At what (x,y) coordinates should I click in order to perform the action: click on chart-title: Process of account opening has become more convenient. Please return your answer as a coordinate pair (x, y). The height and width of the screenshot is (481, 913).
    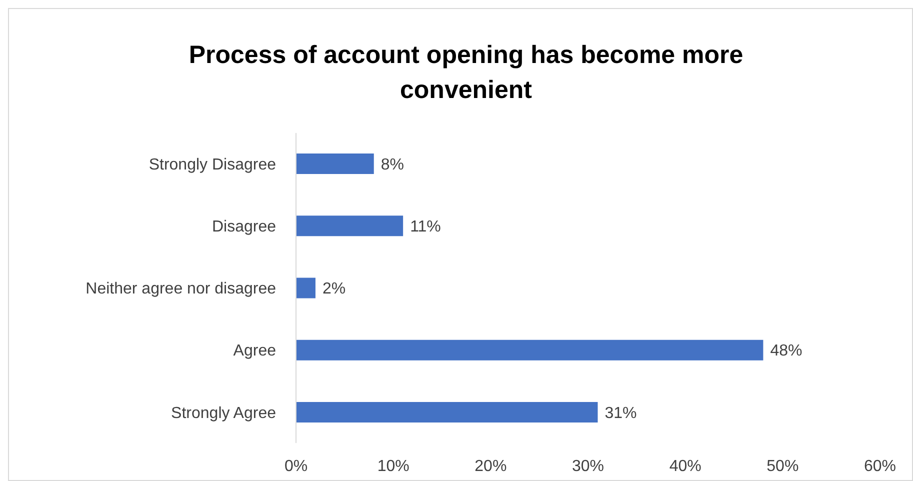
    Looking at the image, I should click on (466, 72).